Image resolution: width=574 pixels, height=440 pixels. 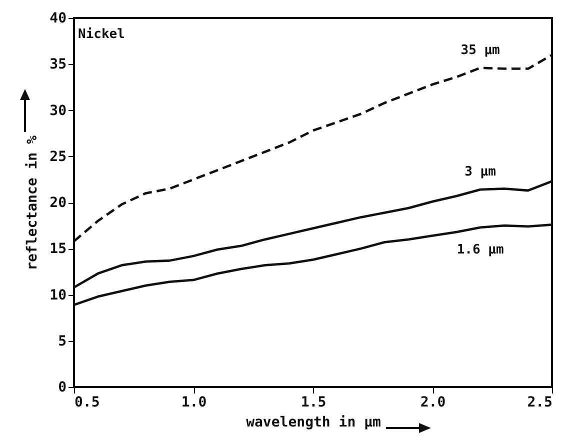 I want to click on y-tick-label: 25, so click(x=58, y=156).